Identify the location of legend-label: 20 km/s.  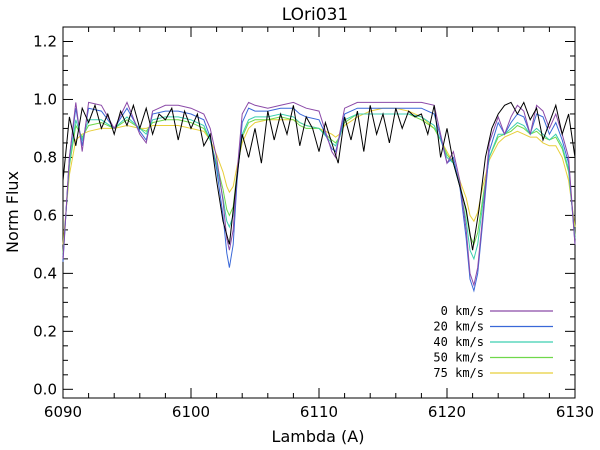
(458, 327).